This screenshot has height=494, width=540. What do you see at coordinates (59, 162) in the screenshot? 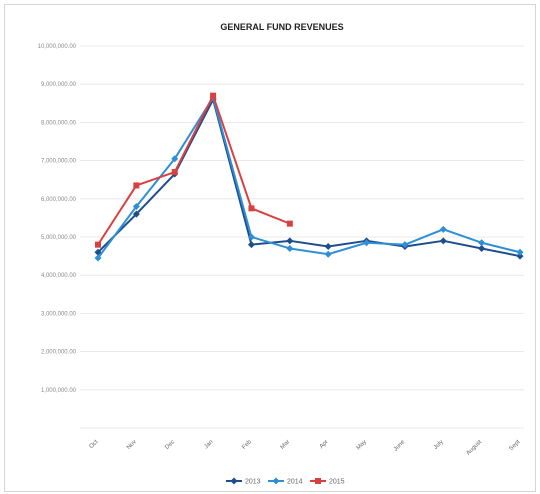
I see `y-tick-label: 7,000,000.00` at bounding box center [59, 162].